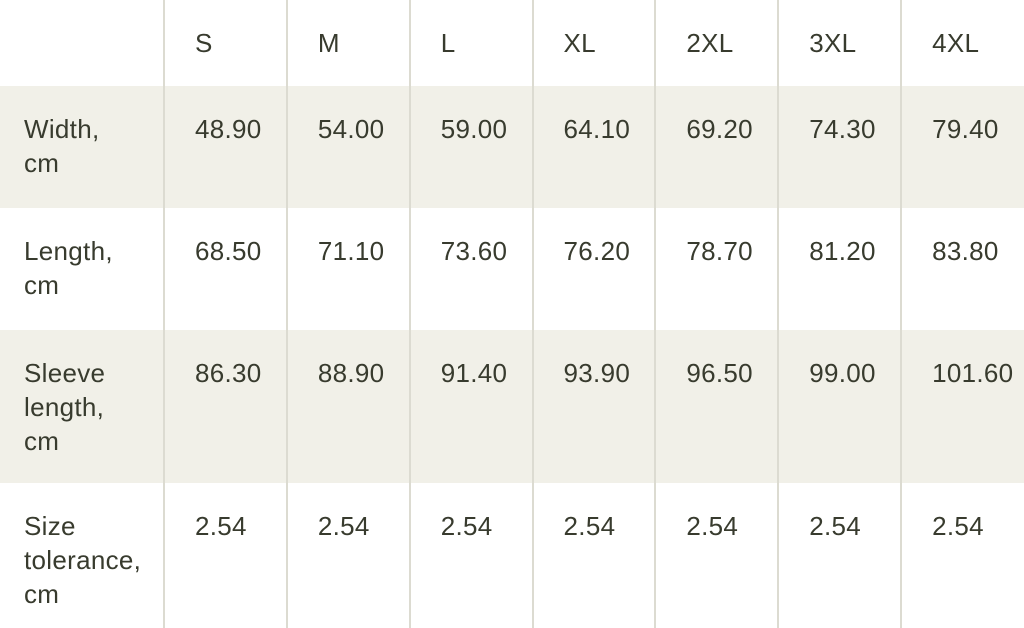 The width and height of the screenshot is (1024, 628). I want to click on column-header-xl: XL, so click(594, 43).